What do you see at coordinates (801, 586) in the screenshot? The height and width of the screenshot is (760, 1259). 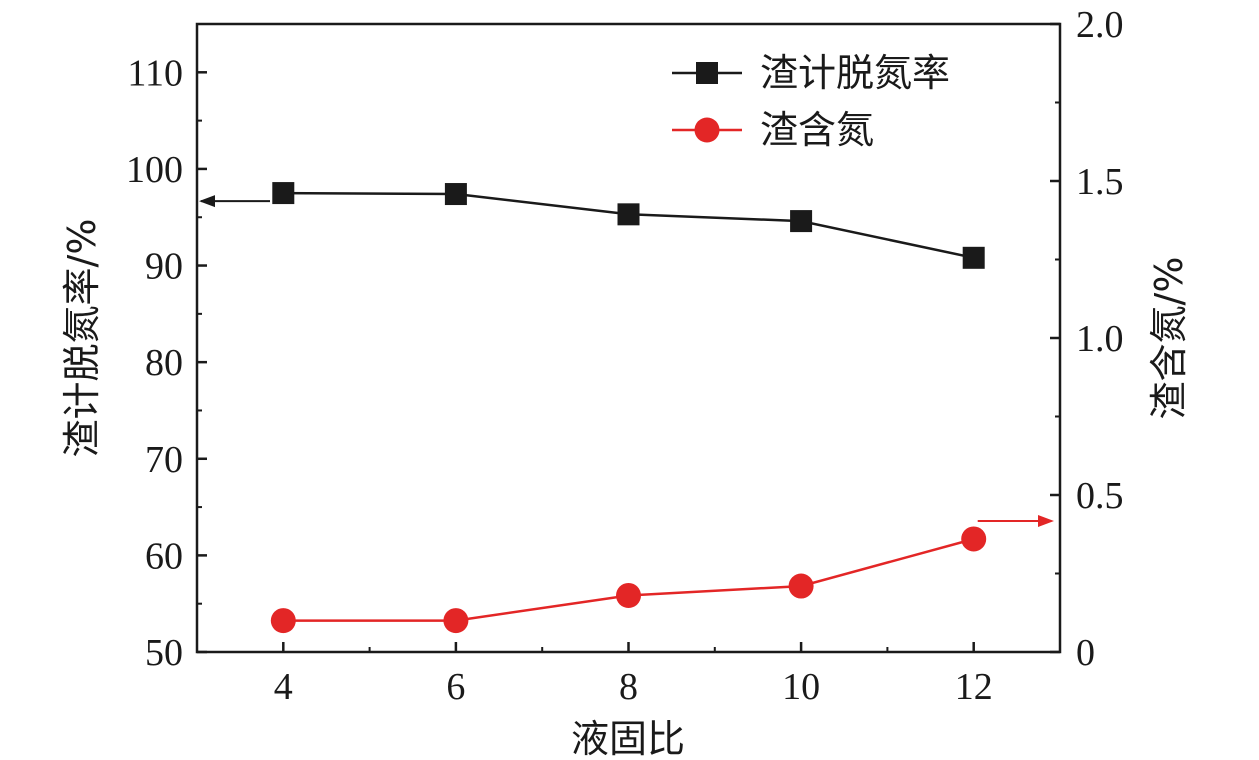 I see `series-2-point-x10` at bounding box center [801, 586].